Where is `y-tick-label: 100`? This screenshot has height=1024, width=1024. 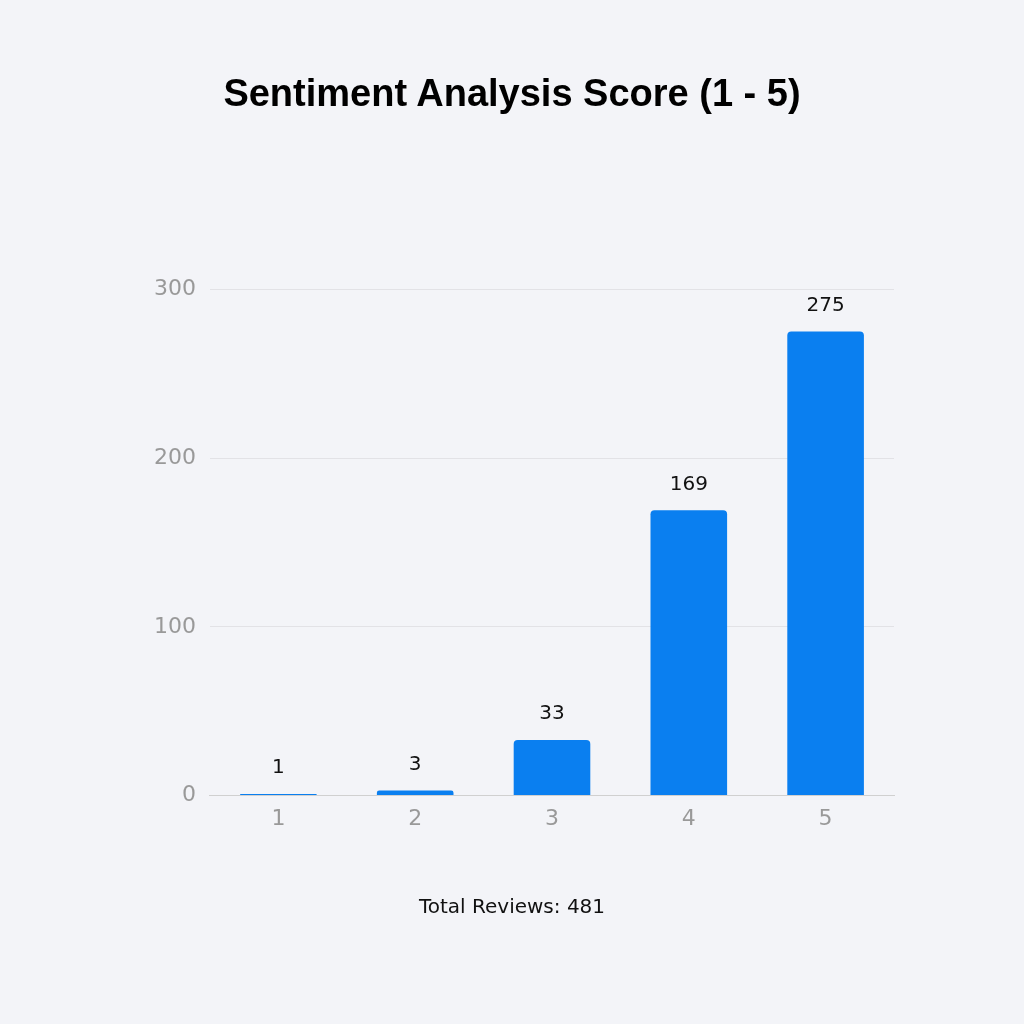
y-tick-label: 100 is located at coordinates (174, 625).